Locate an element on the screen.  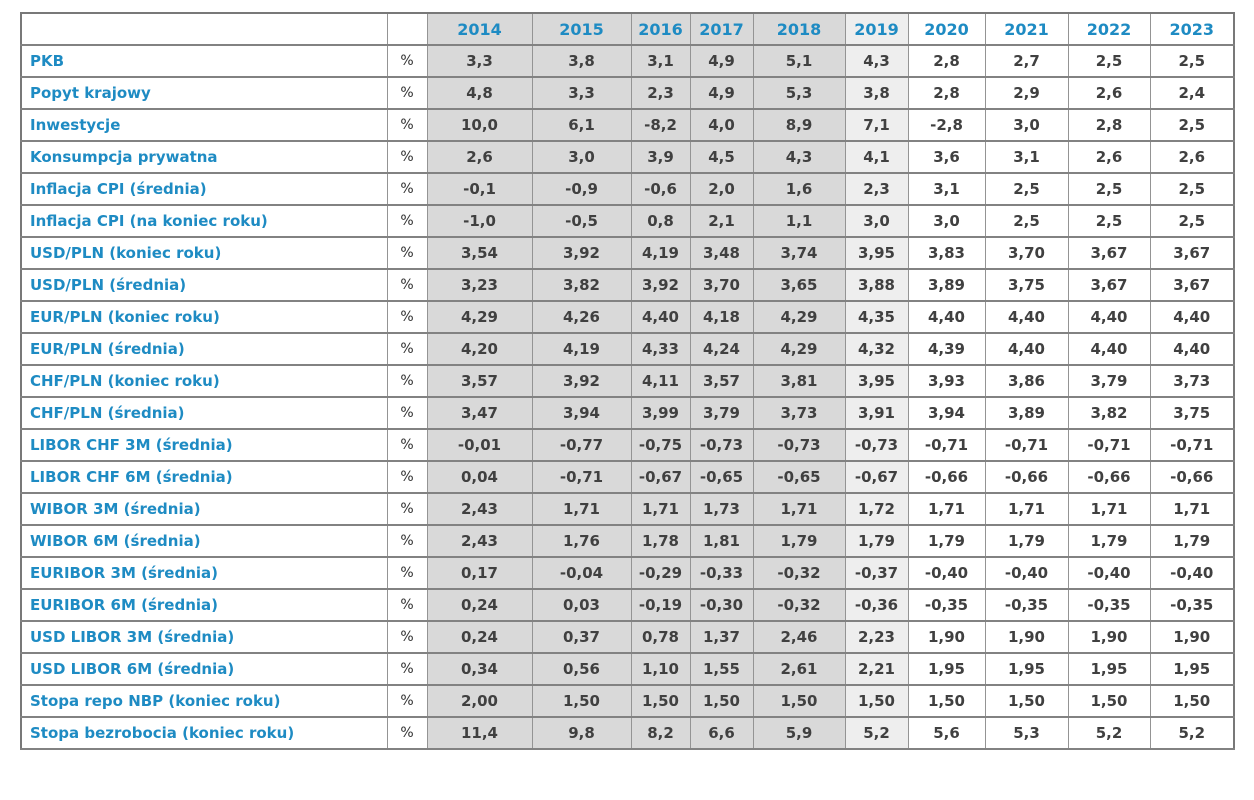
row-label: CHF/PLN (średnia) is located at coordinates (204, 413).